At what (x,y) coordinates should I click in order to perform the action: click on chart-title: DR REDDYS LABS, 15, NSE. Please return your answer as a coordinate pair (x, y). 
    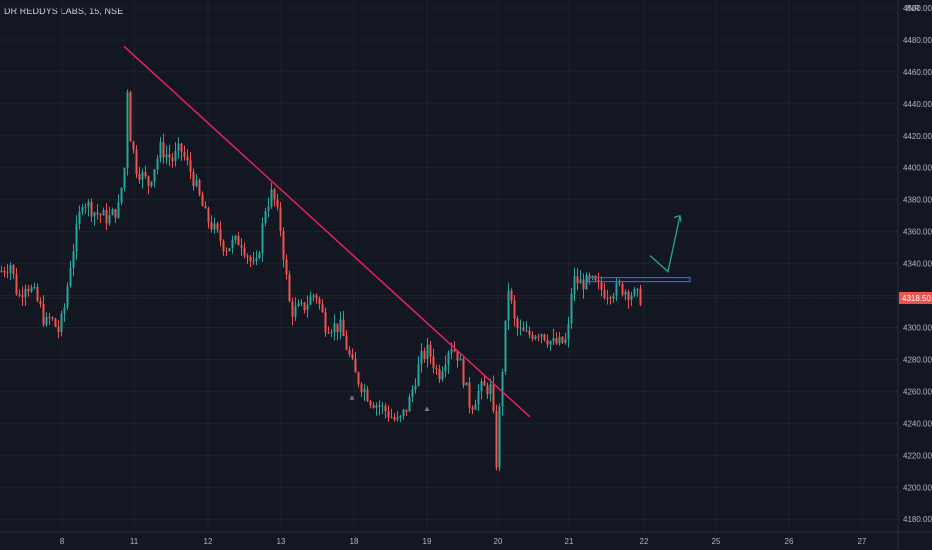
    Looking at the image, I should click on (64, 11).